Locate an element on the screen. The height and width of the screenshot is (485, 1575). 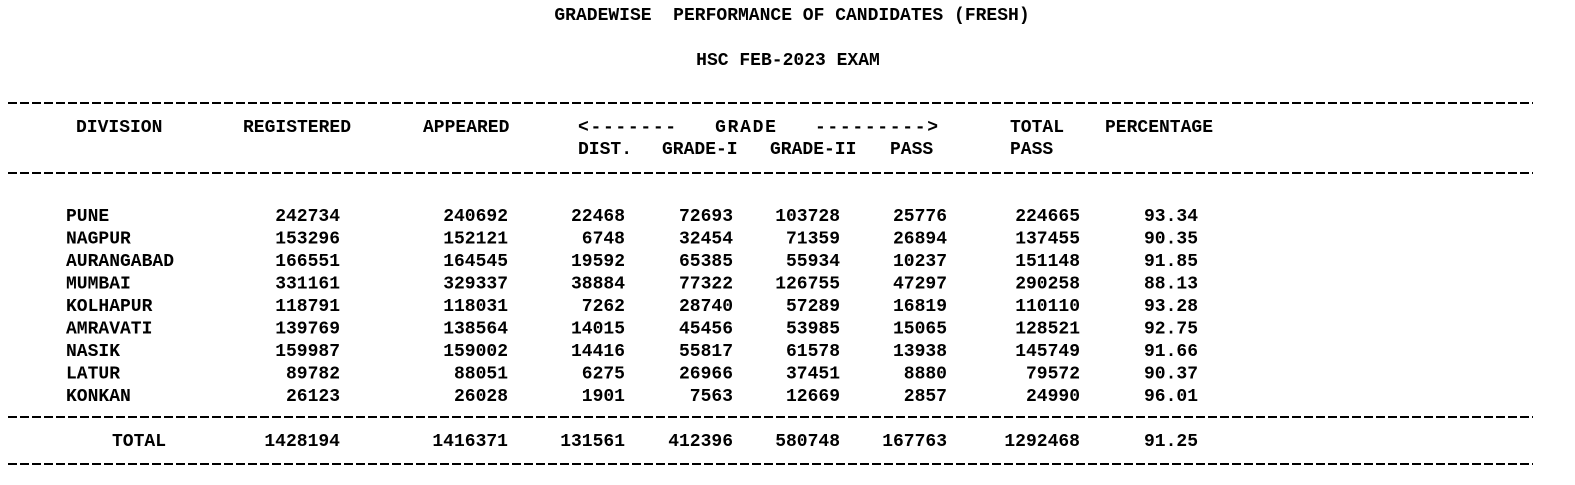
cell: 110110 is located at coordinates (1047, 307).